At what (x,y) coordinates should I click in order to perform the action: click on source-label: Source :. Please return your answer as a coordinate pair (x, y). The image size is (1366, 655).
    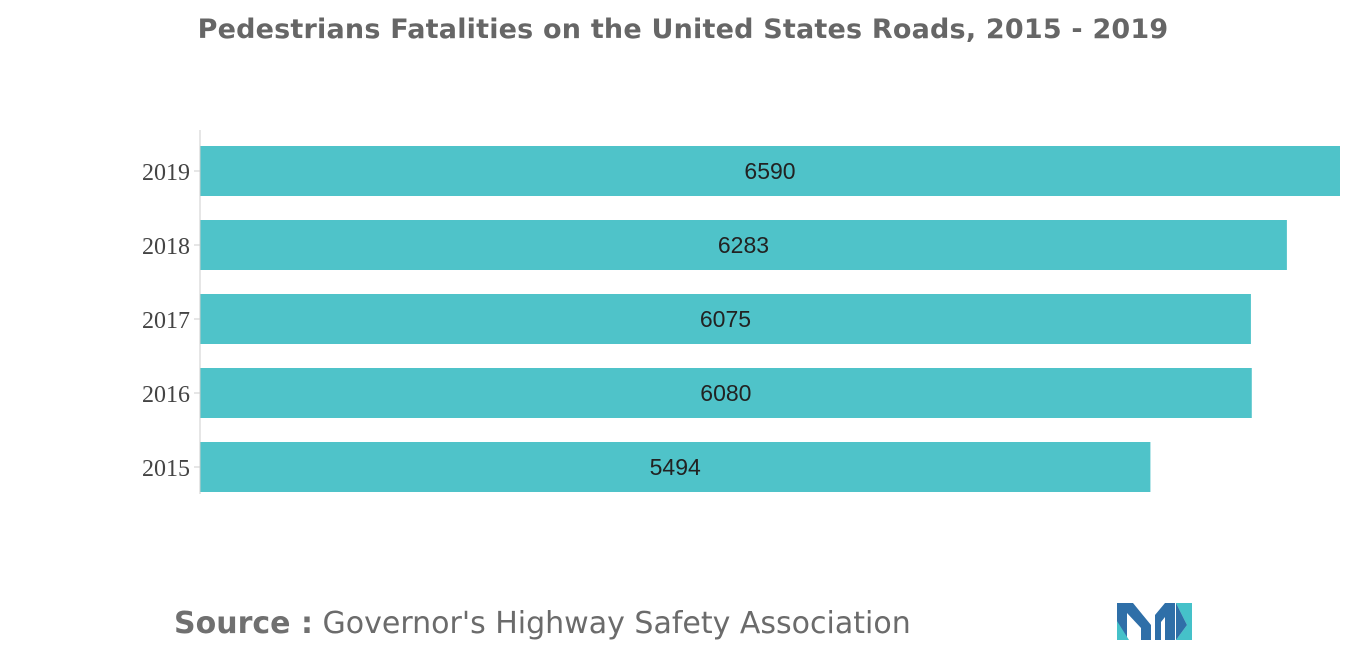
    Looking at the image, I should click on (243, 623).